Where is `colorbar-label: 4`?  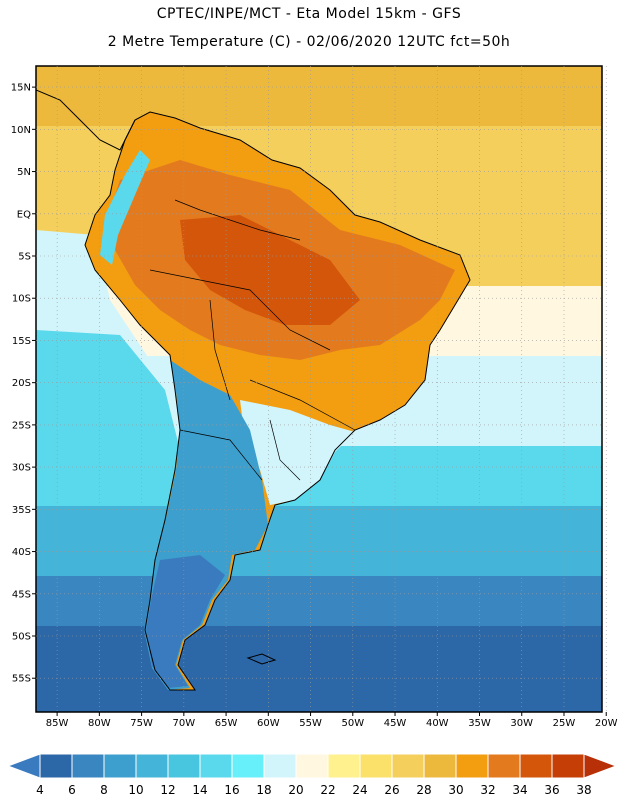 colorbar-label: 4 is located at coordinates (40, 790).